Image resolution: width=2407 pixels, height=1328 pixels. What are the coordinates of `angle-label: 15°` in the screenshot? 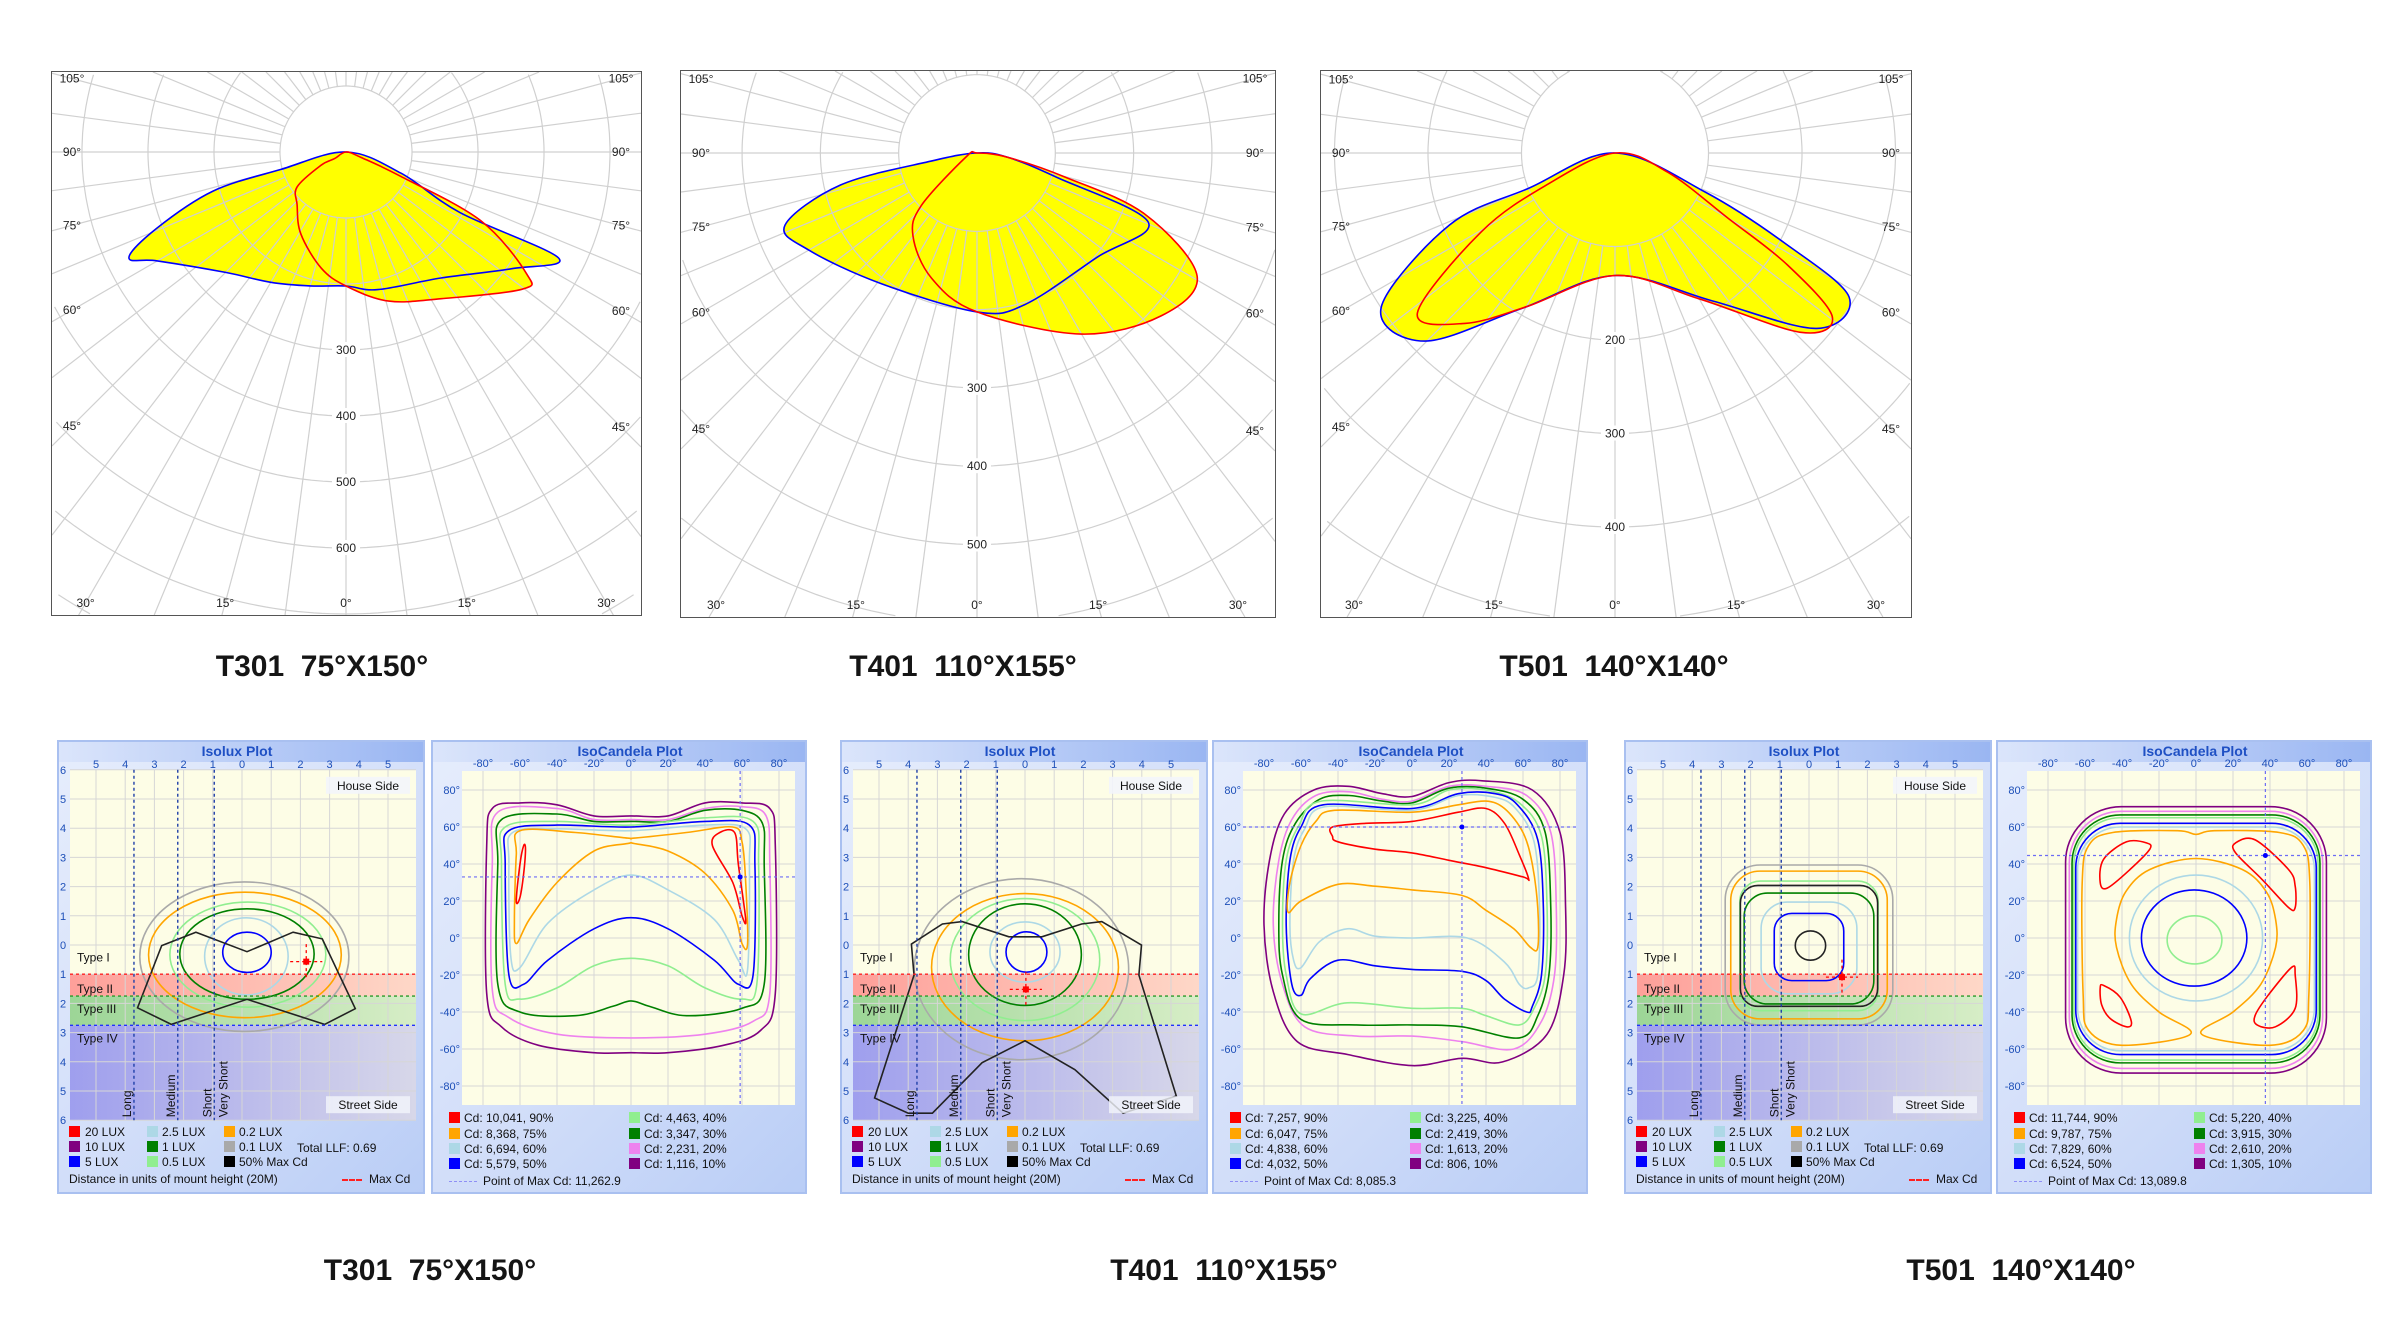 It's located at (467, 603).